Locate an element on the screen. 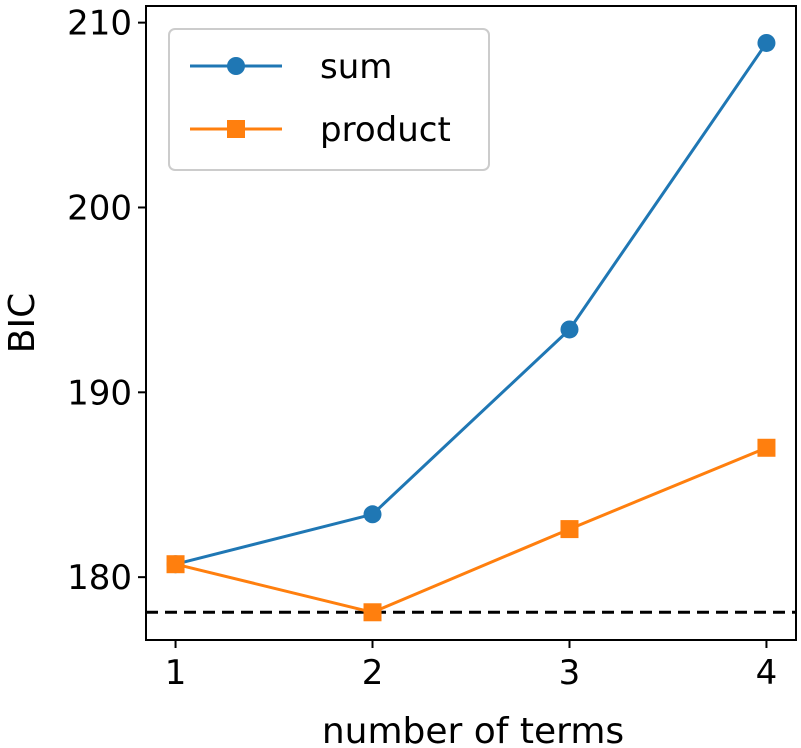 The height and width of the screenshot is (748, 801). legend-box is located at coordinates (329, 99).